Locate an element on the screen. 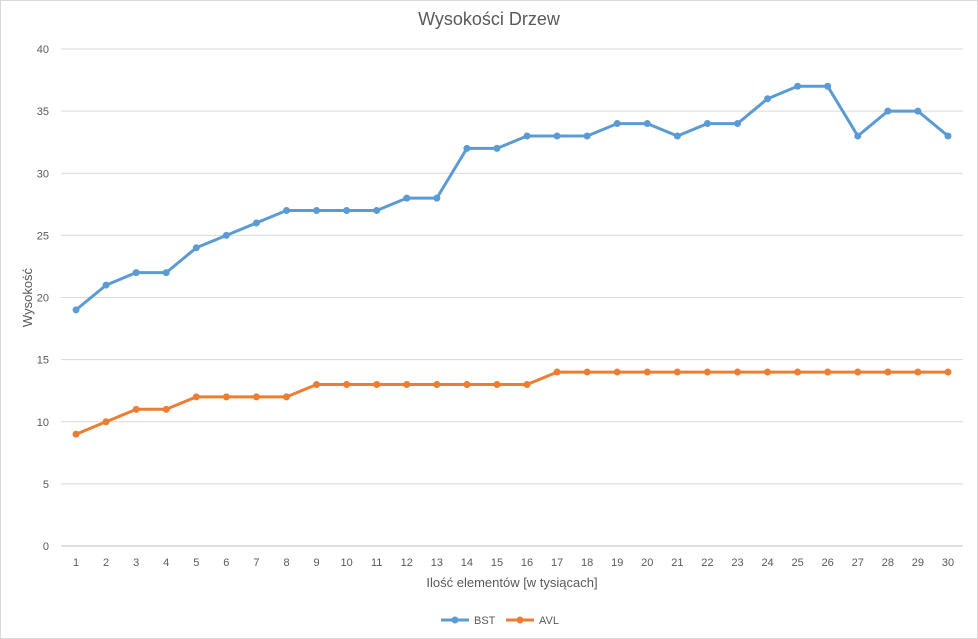 The width and height of the screenshot is (978, 639). y-tick-label: 30 is located at coordinates (43, 174).